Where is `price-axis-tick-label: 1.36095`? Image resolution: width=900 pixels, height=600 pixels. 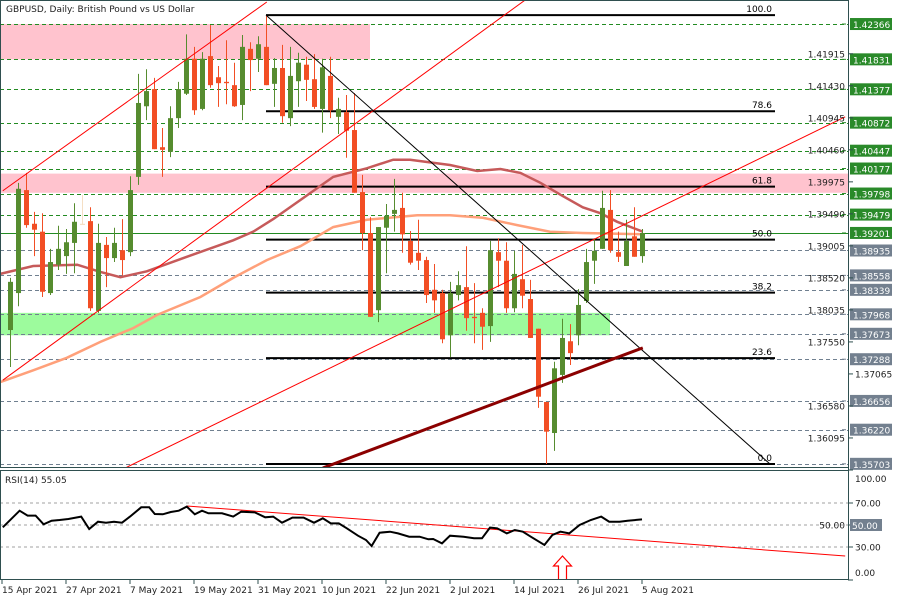
price-axis-tick-label: 1.36095 is located at coordinates (826, 439).